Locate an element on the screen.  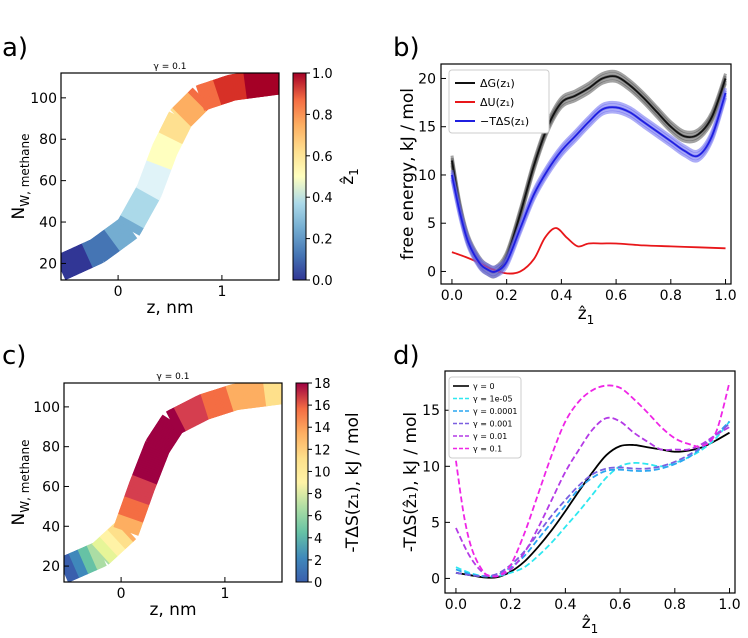
x-axis-label-d: ẑ1 is located at coordinates (590, 623).